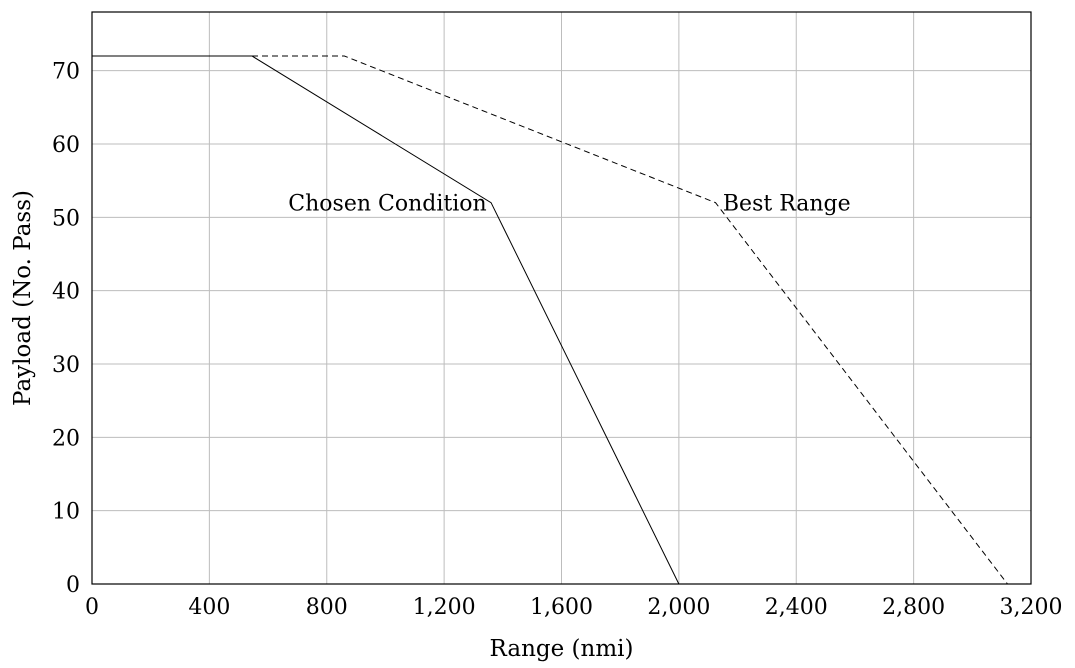 The image size is (1075, 668). Describe the element at coordinates (796, 607) in the screenshot. I see `x-tick-label: 2,400` at that location.